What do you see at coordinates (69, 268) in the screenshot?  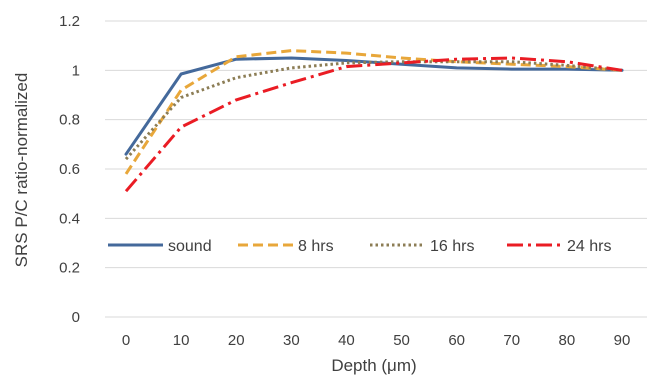 I see `y-tick-label: 0.2` at bounding box center [69, 268].